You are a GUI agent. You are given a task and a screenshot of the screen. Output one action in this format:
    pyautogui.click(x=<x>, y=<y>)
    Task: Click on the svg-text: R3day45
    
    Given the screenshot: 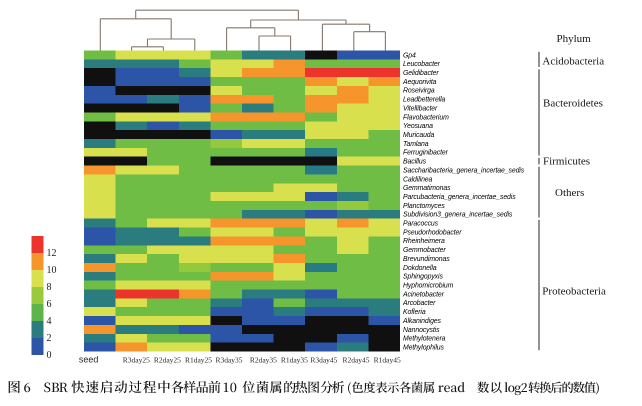 What is the action you would take?
    pyautogui.click(x=323, y=359)
    